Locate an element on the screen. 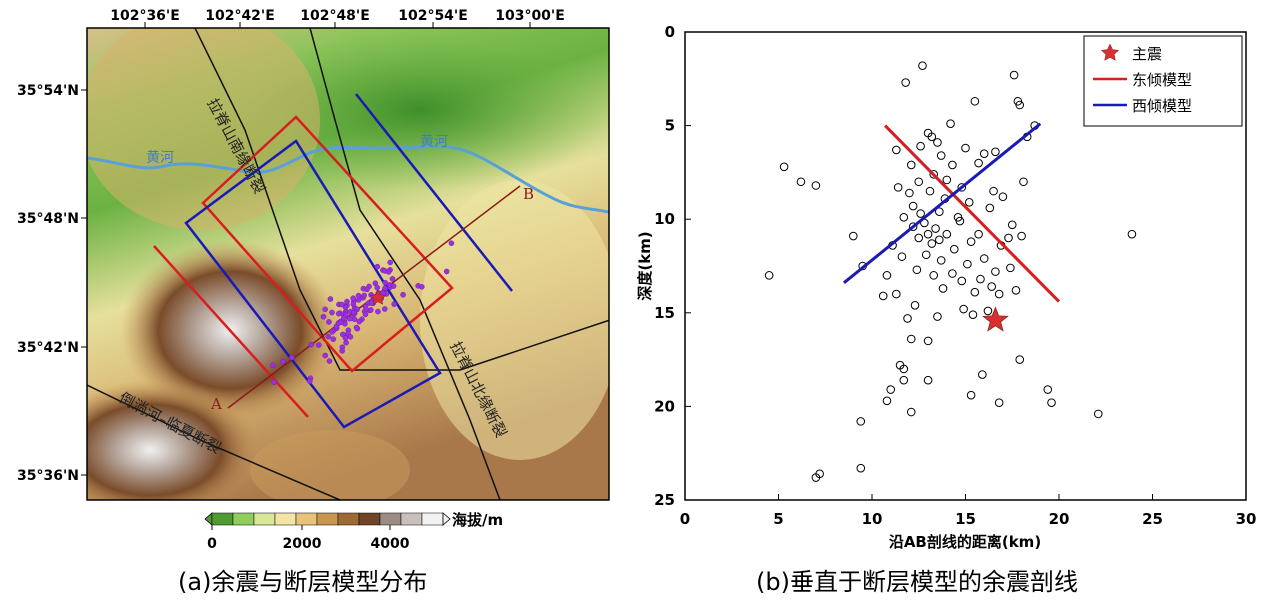 This screenshot has width=1267, height=605. map-y-tick-label: 35°48'N is located at coordinates (48, 219).